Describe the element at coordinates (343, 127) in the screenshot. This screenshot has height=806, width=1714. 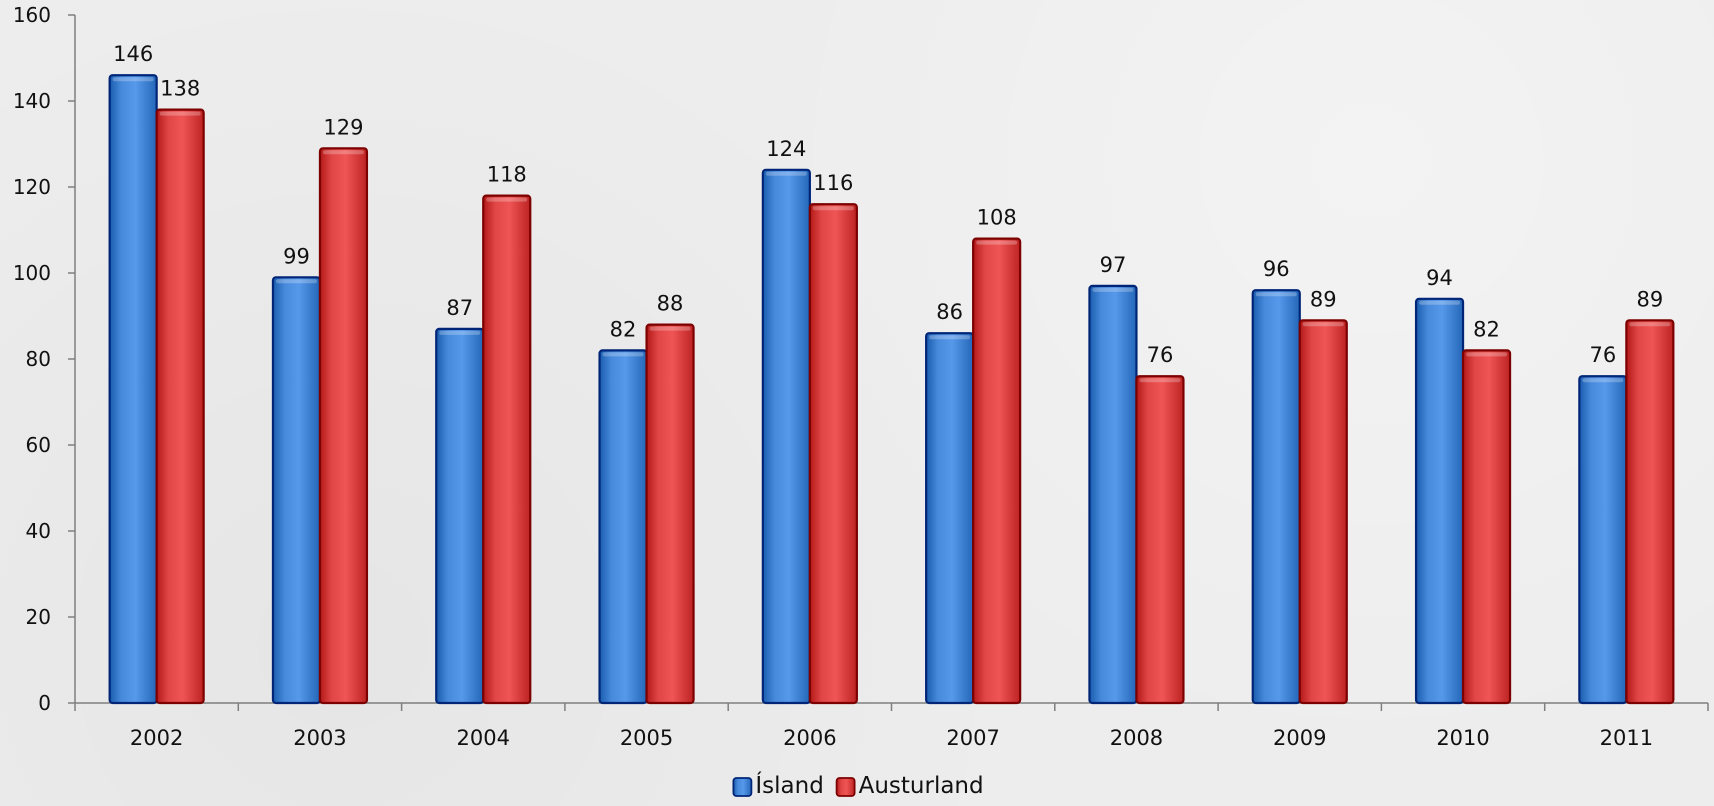
I see `data-label: 129` at that location.